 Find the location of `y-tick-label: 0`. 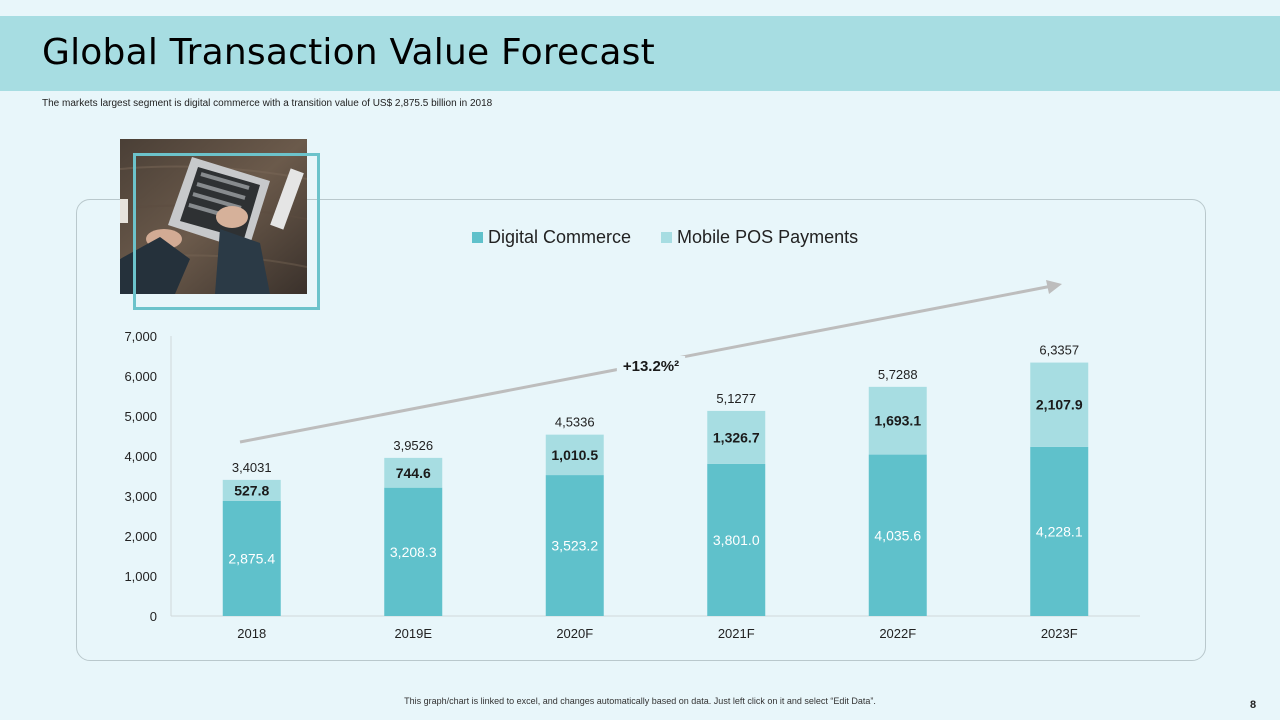

y-tick-label: 0 is located at coordinates (153, 616).